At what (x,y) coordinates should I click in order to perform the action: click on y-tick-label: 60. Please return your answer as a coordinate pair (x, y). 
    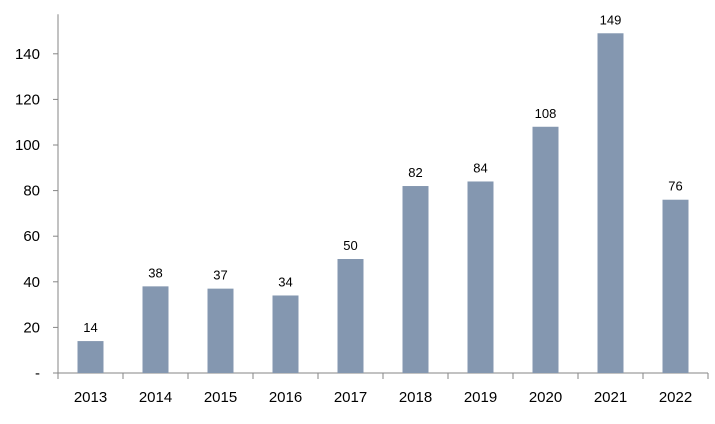
    Looking at the image, I should click on (31, 236).